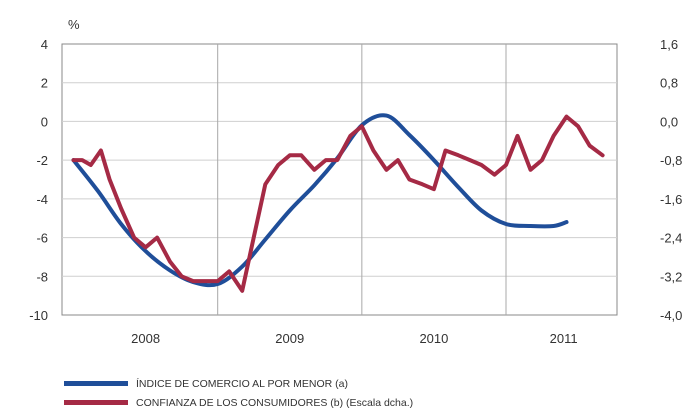  Describe the element at coordinates (289, 338) in the screenshot. I see `year-label: 2009` at that location.